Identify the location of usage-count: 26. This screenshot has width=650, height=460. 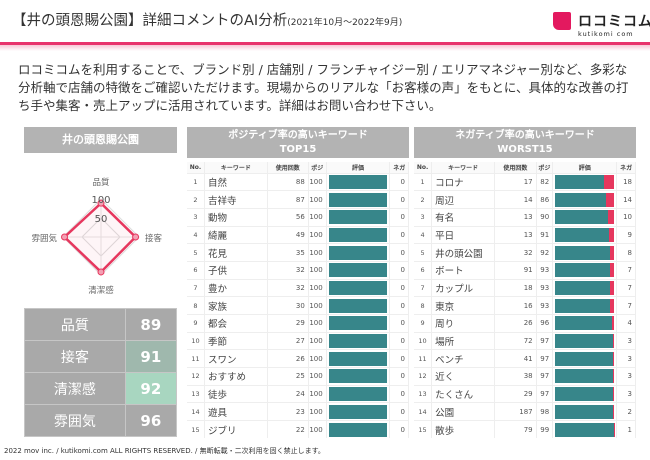
(515, 323).